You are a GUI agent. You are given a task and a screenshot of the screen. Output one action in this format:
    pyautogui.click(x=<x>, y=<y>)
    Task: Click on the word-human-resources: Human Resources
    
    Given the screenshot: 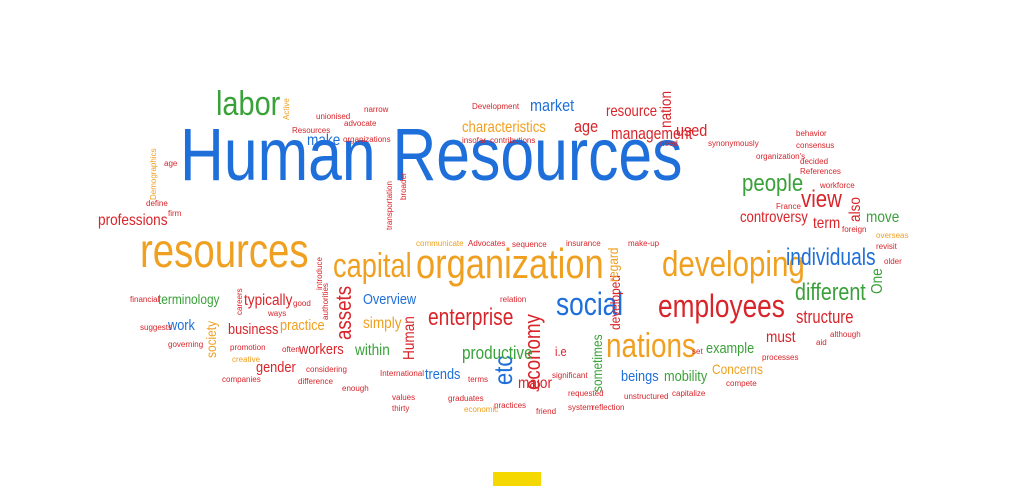 What is the action you would take?
    pyautogui.click(x=431, y=154)
    